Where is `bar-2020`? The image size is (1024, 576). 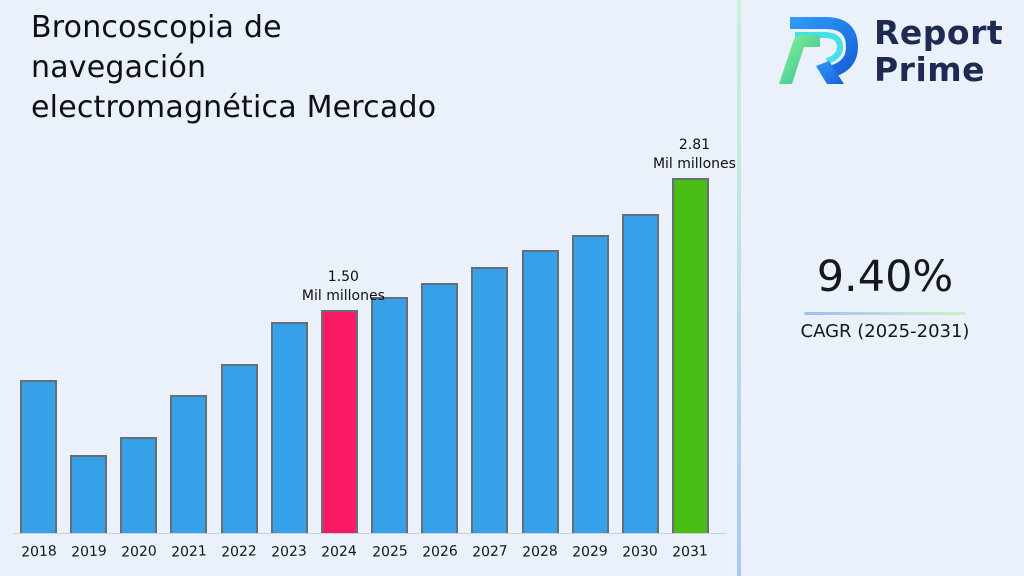
bar-2020 is located at coordinates (139, 485).